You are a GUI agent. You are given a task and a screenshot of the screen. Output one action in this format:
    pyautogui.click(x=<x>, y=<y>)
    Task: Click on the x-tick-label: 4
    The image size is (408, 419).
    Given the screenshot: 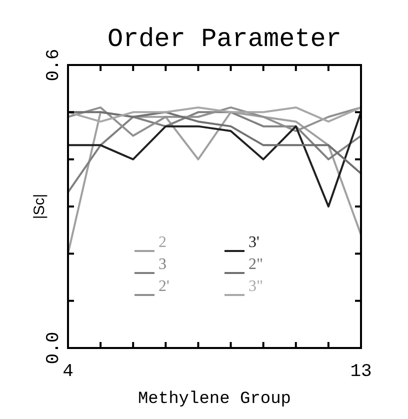 What is the action you would take?
    pyautogui.click(x=68, y=372)
    